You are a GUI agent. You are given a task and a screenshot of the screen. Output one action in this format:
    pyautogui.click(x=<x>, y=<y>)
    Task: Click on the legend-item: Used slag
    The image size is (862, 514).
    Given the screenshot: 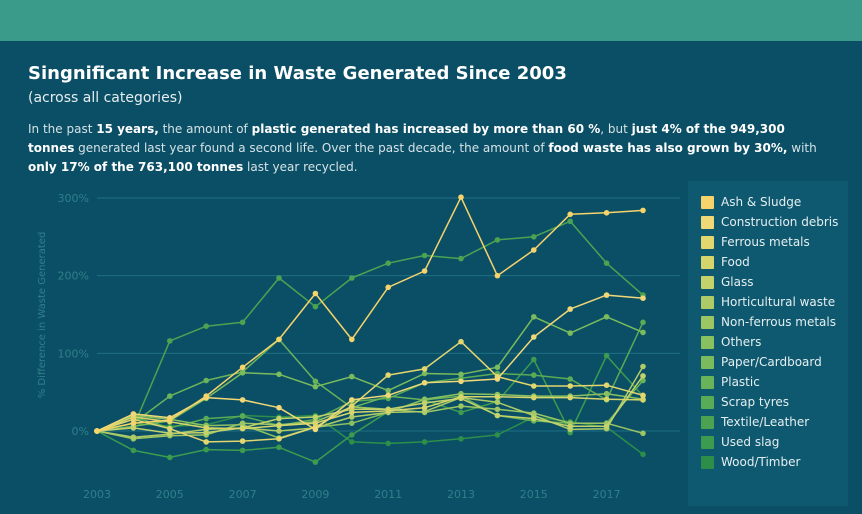 What is the action you would take?
    pyautogui.click(x=740, y=442)
    